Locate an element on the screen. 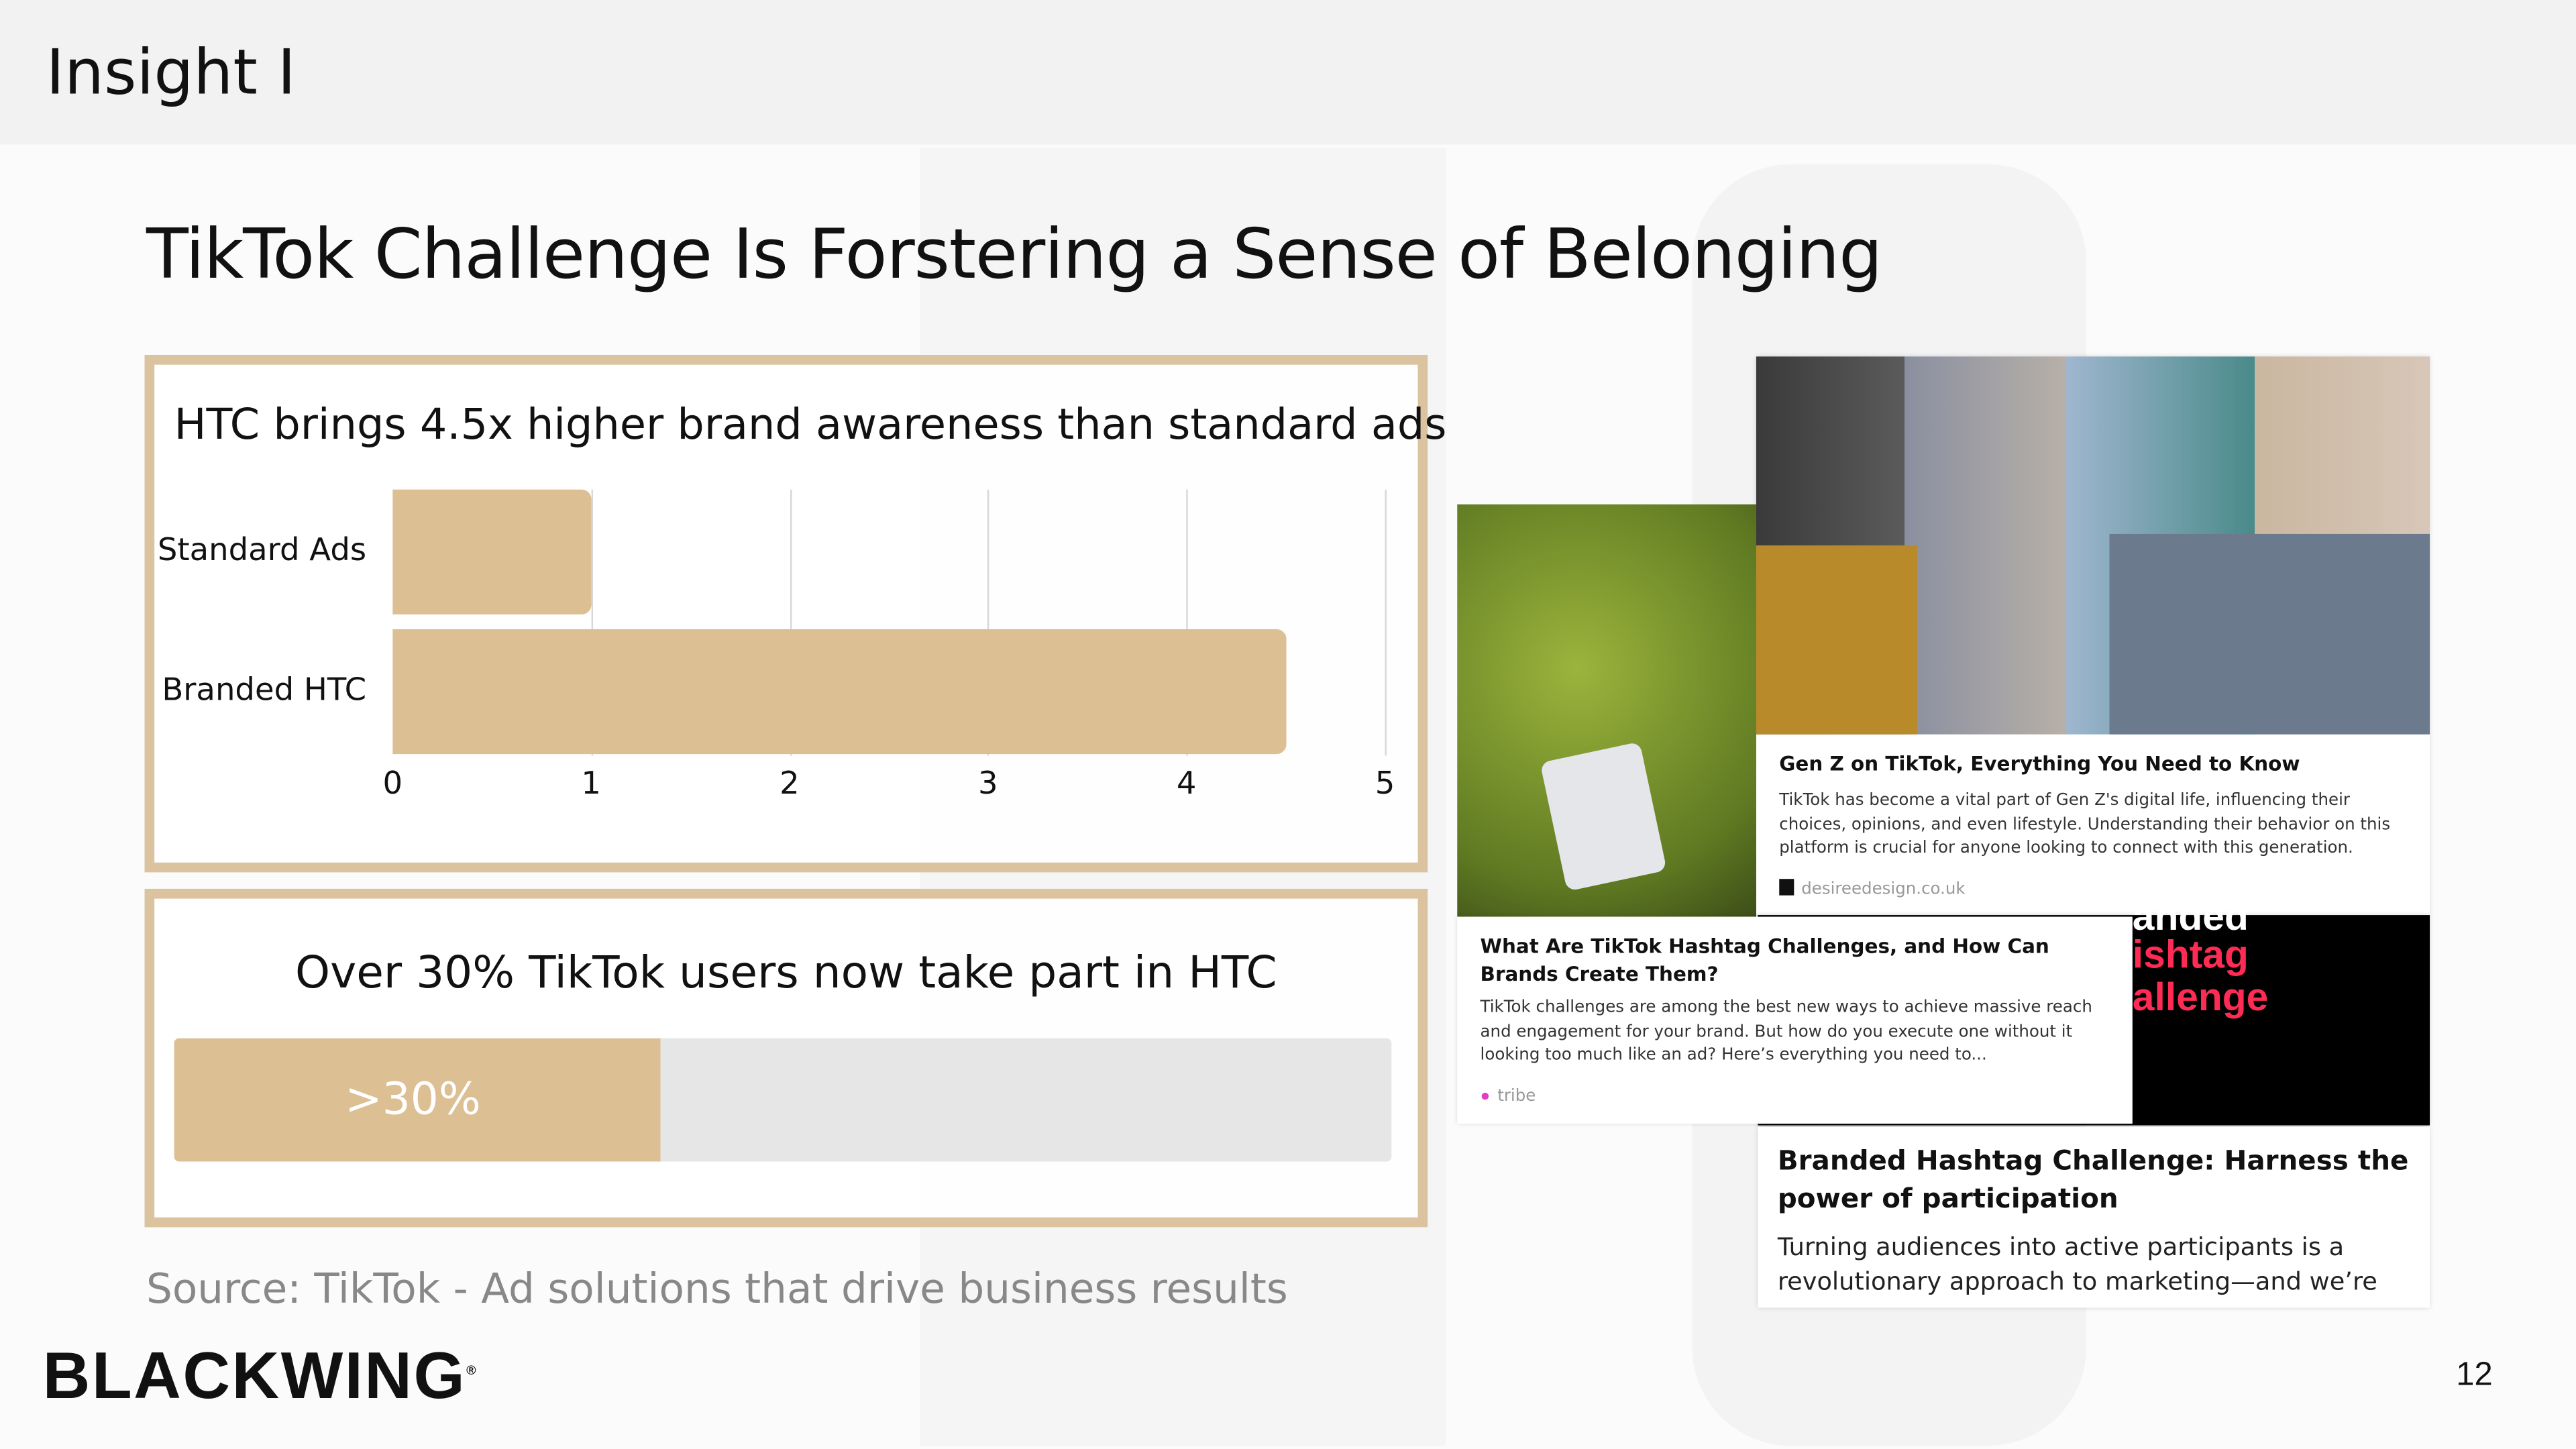 This screenshot has height=1449, width=2576. category-label: Branded HTC is located at coordinates (264, 690).